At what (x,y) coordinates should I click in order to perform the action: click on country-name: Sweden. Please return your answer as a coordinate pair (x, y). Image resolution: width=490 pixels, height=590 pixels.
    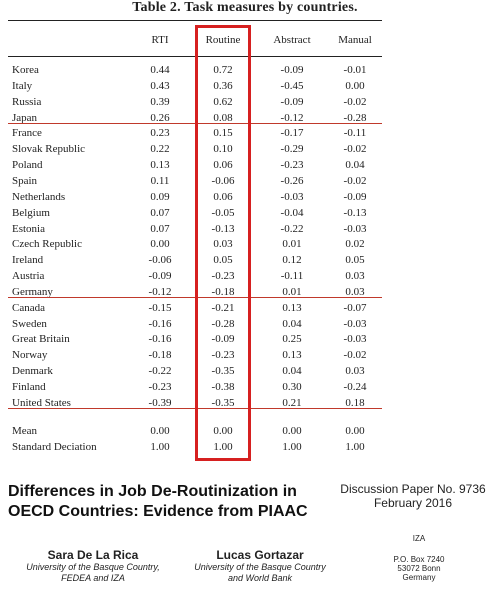
    Looking at the image, I should click on (29, 323).